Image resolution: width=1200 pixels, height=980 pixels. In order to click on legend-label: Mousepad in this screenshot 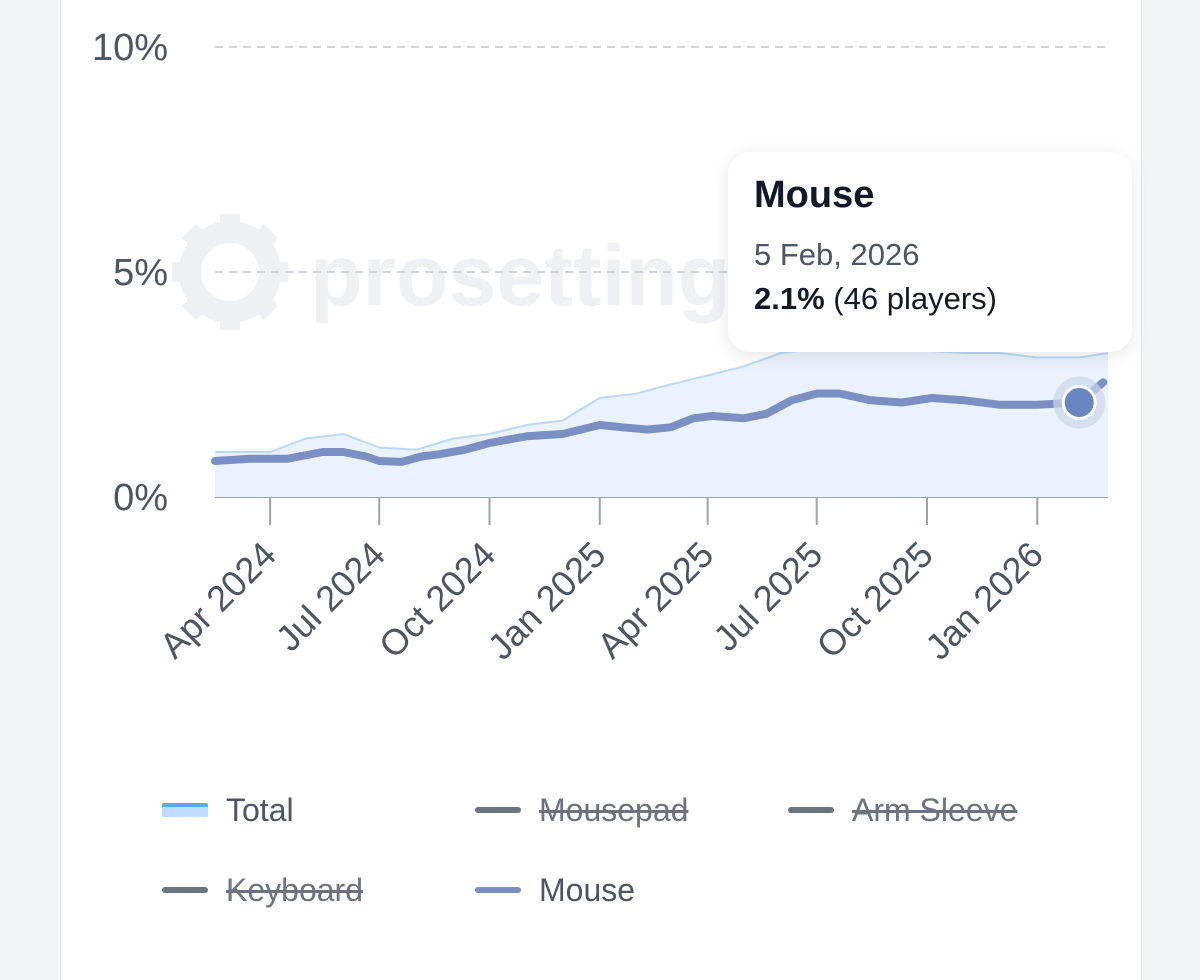, I will do `click(614, 809)`.